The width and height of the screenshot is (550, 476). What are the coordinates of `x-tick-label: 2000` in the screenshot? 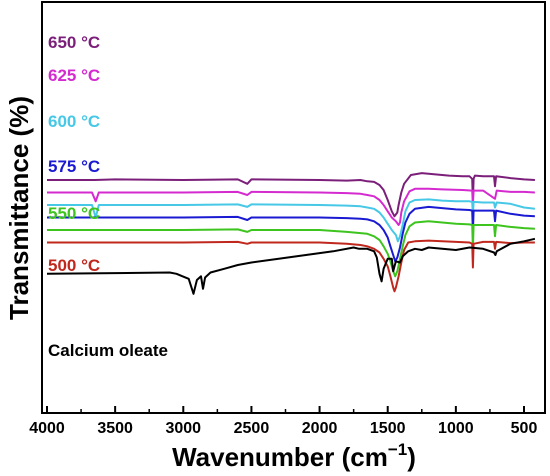 It's located at (320, 428).